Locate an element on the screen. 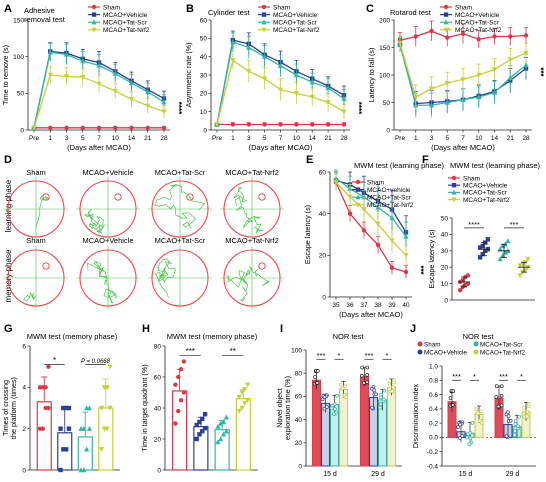  y-tick-label: 40 is located at coordinates (158, 408).